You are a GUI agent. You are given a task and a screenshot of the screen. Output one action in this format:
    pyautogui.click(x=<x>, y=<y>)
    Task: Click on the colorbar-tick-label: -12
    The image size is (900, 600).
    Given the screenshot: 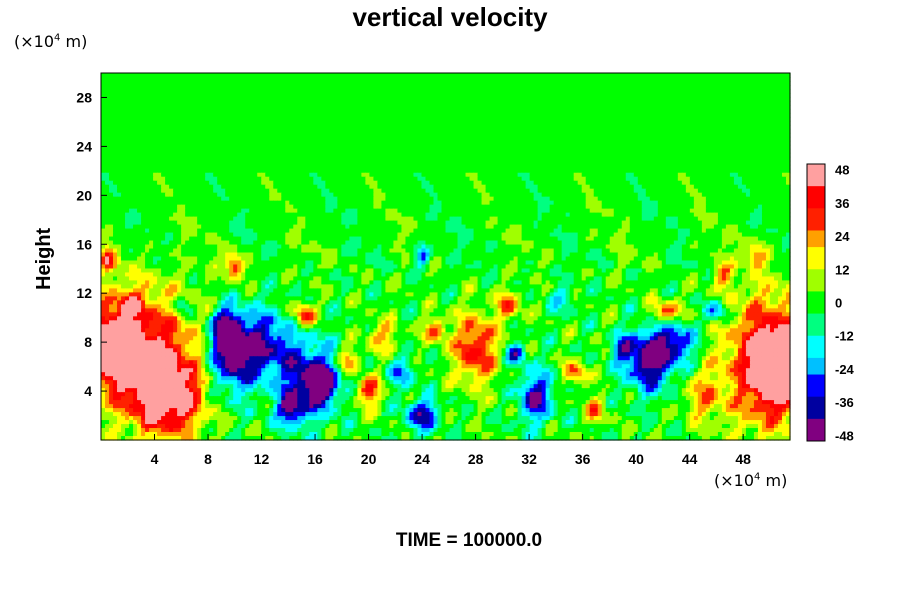 What is the action you would take?
    pyautogui.click(x=844, y=336)
    